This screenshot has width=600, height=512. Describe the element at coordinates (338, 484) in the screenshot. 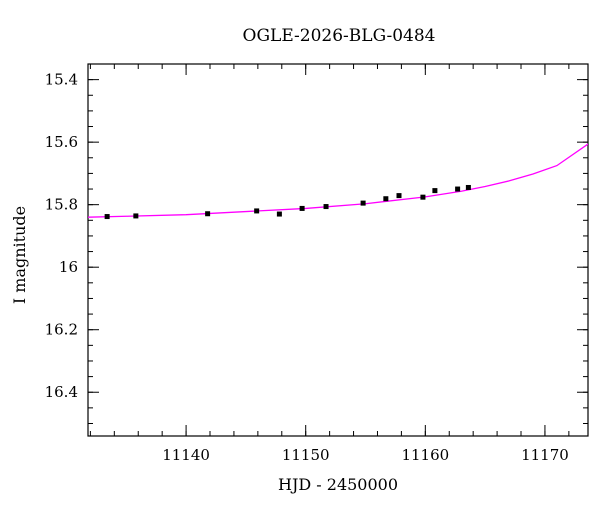

I see `x-axis-label: HJD - 2450000` at that location.